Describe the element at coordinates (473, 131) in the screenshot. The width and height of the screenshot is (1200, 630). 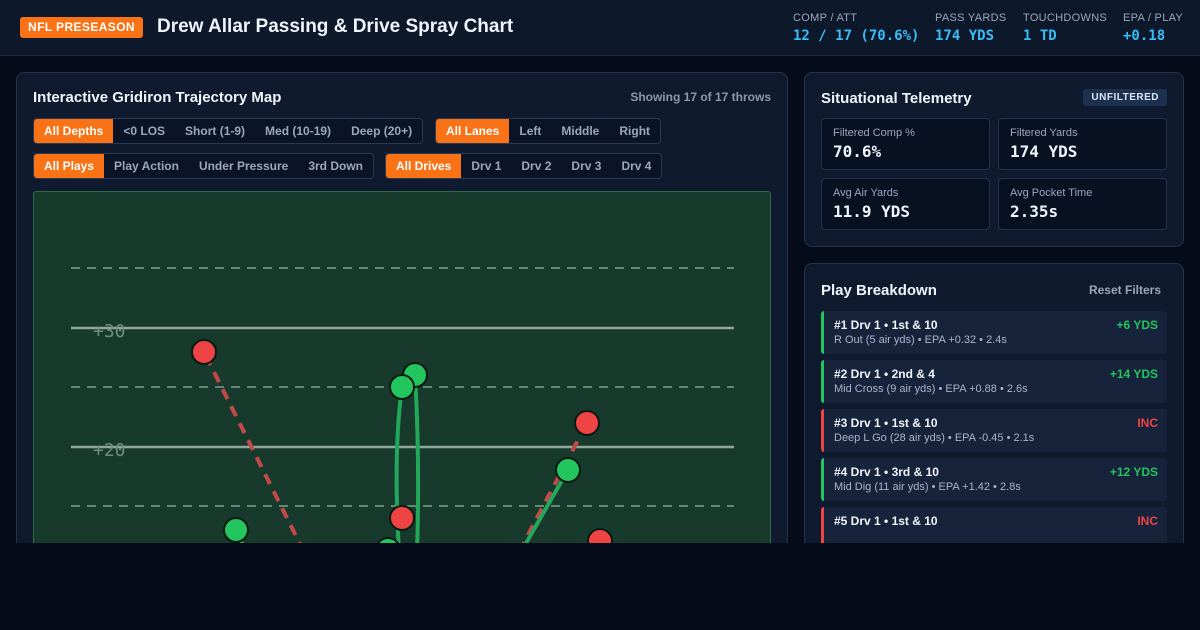
I see `filter-all-lanes: All Lanes` at that location.